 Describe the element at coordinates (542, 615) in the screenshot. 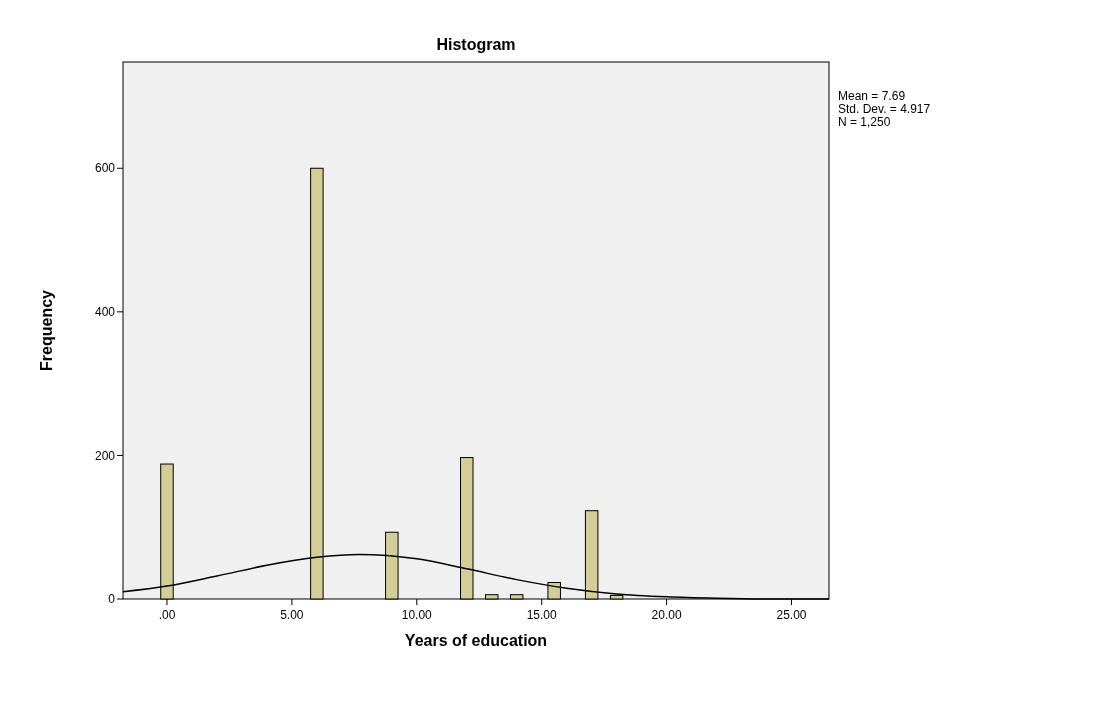

I see `x-tick-label: 15.00` at that location.